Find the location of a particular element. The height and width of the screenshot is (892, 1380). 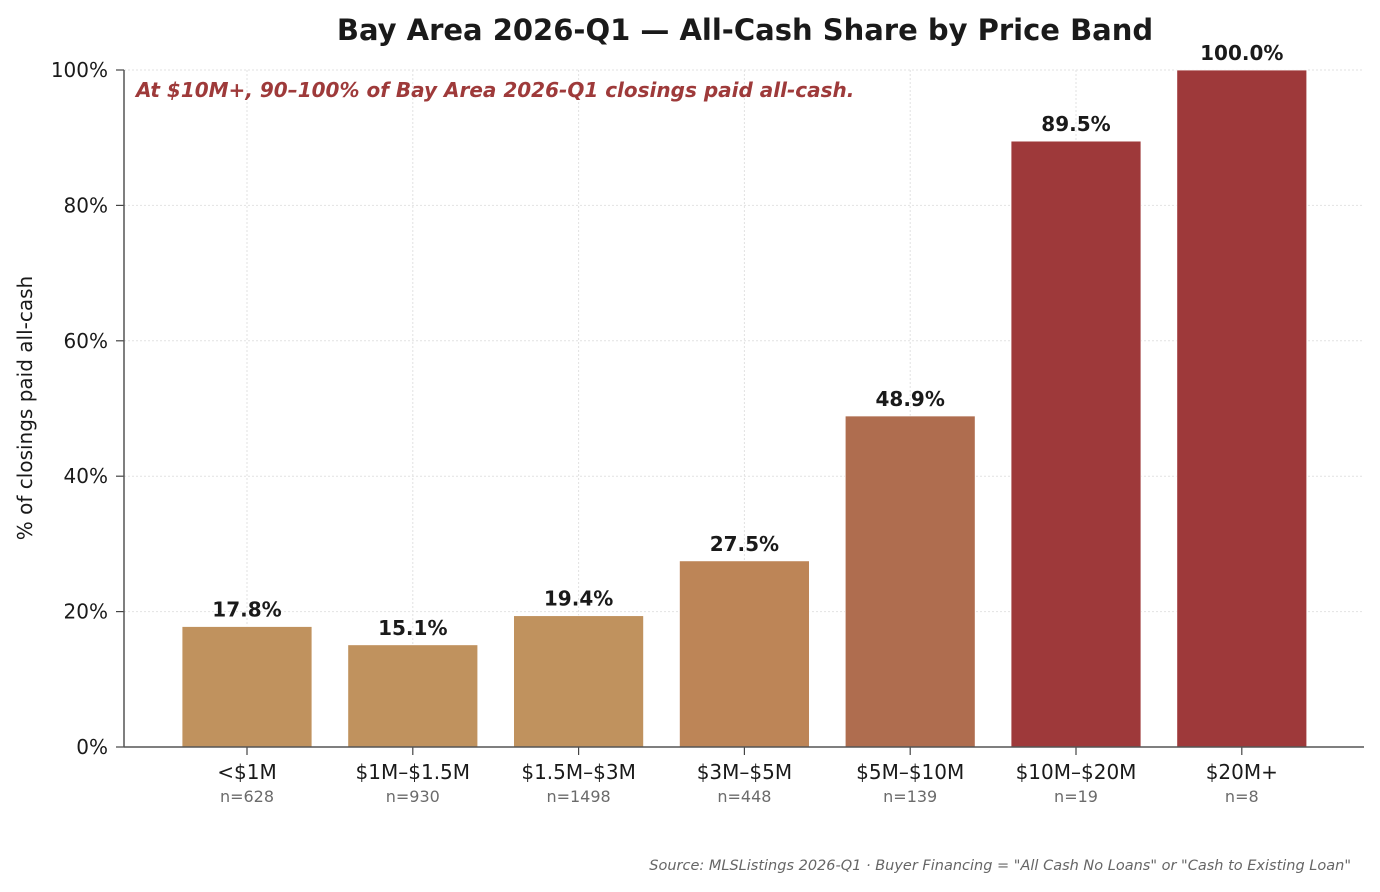

x-tick-count: n=8 is located at coordinates (1242, 796).